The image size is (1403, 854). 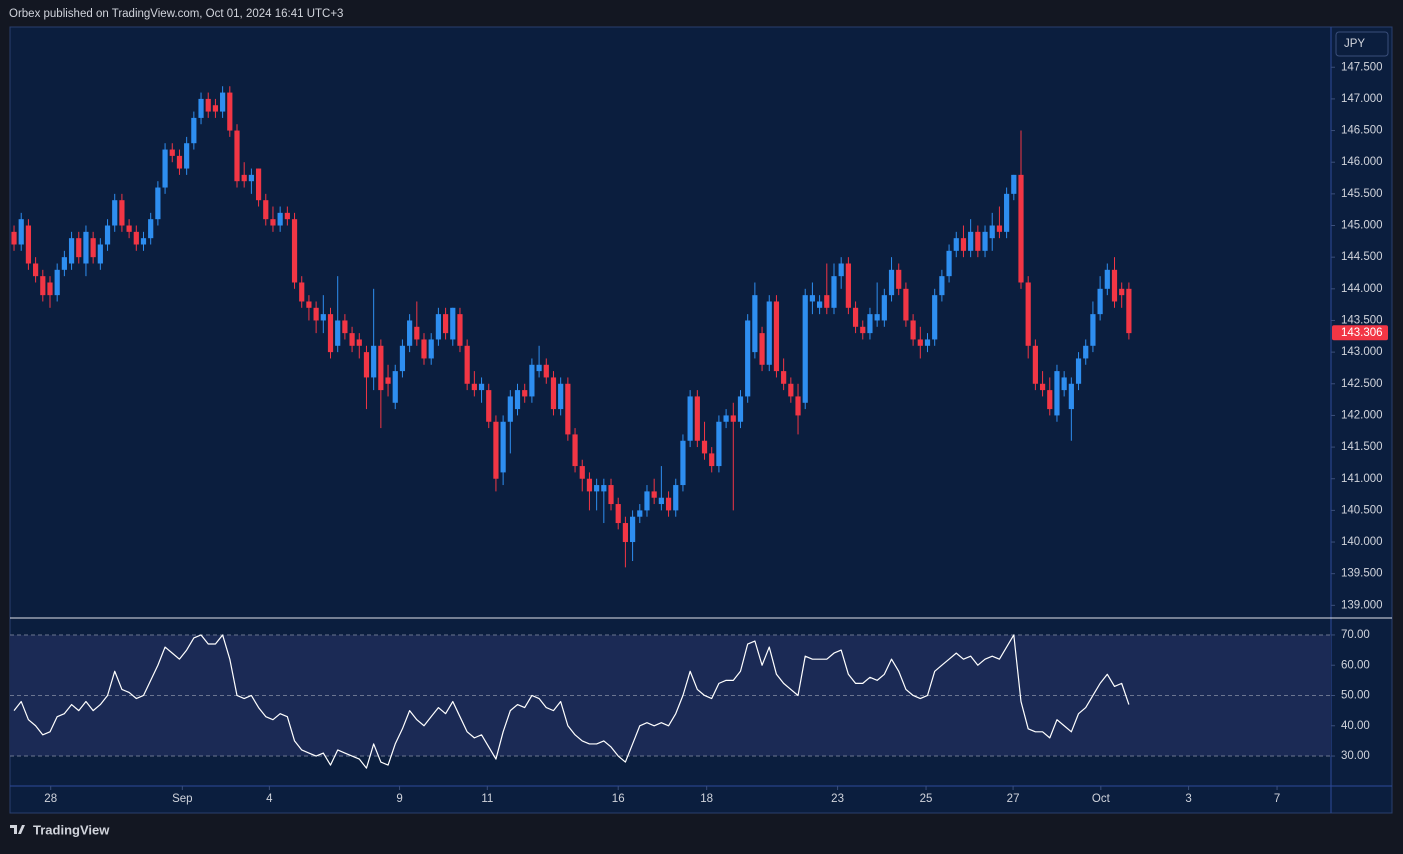 What do you see at coordinates (487, 799) in the screenshot?
I see `x-tick-label: 11` at bounding box center [487, 799].